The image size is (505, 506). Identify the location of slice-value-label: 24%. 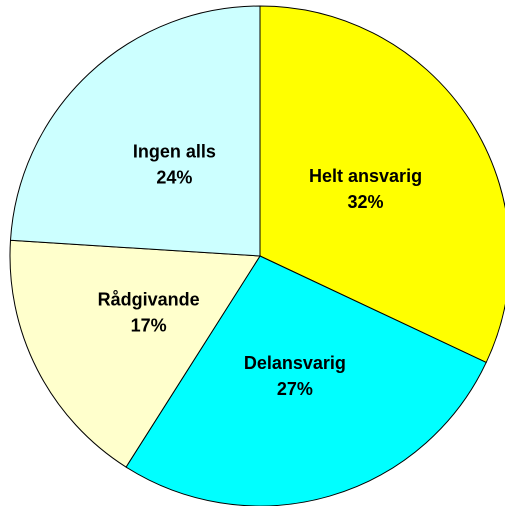
(174, 178).